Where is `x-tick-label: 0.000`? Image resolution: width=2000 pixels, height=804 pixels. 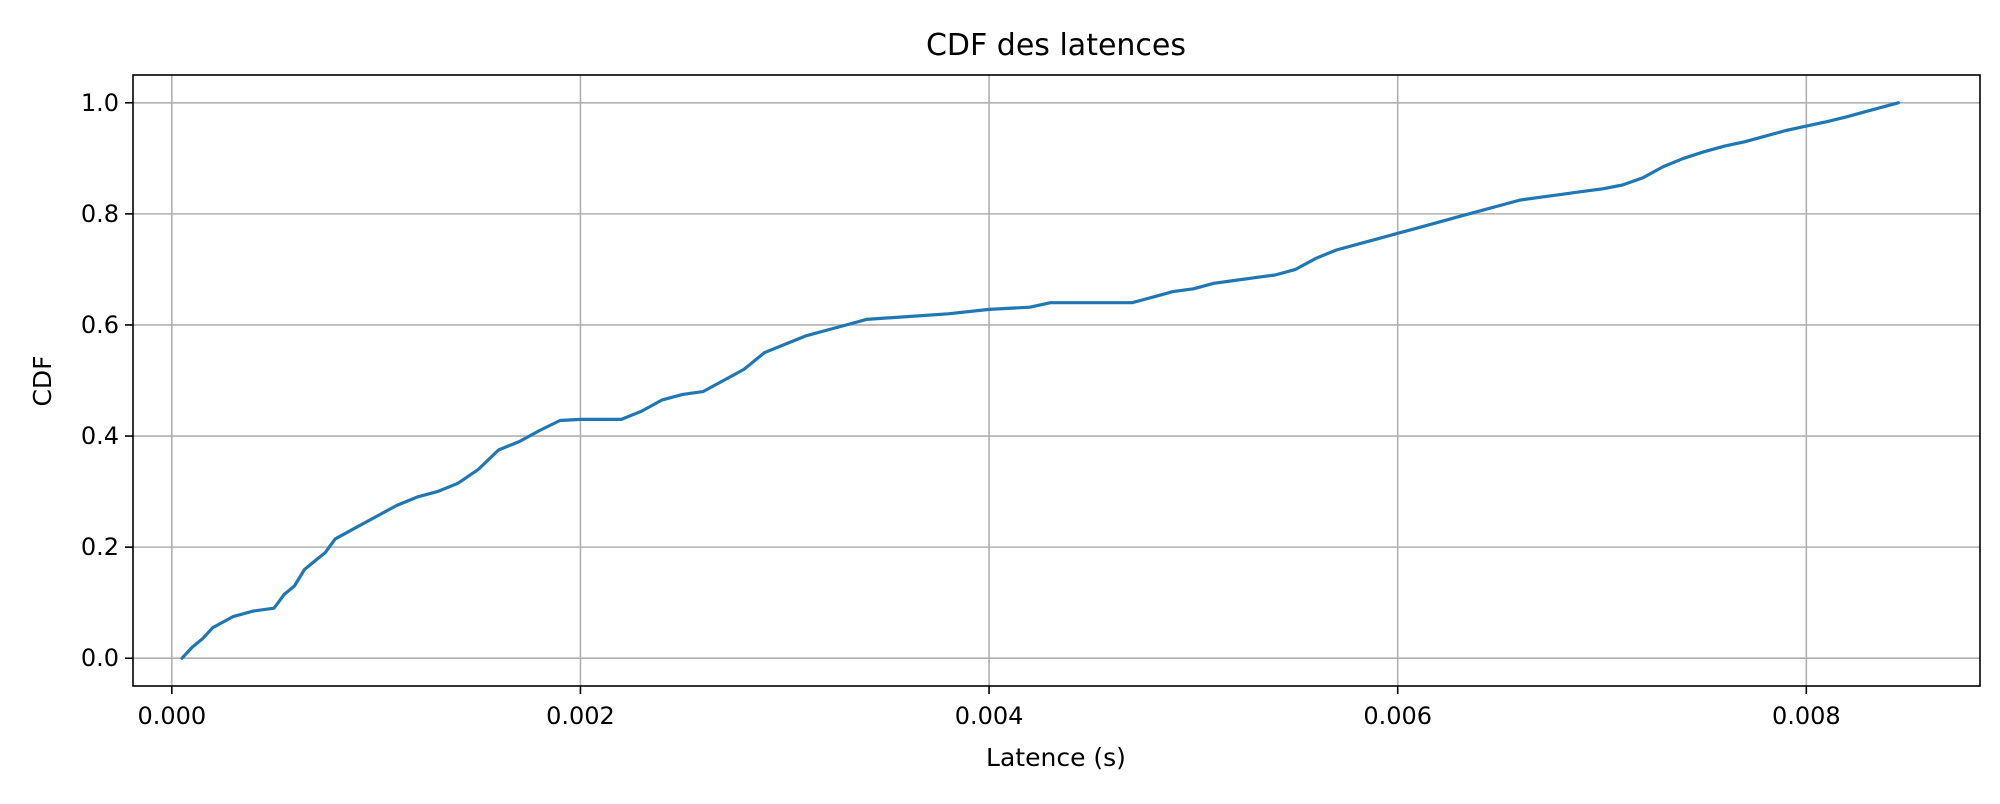
x-tick-label: 0.000 is located at coordinates (171, 716).